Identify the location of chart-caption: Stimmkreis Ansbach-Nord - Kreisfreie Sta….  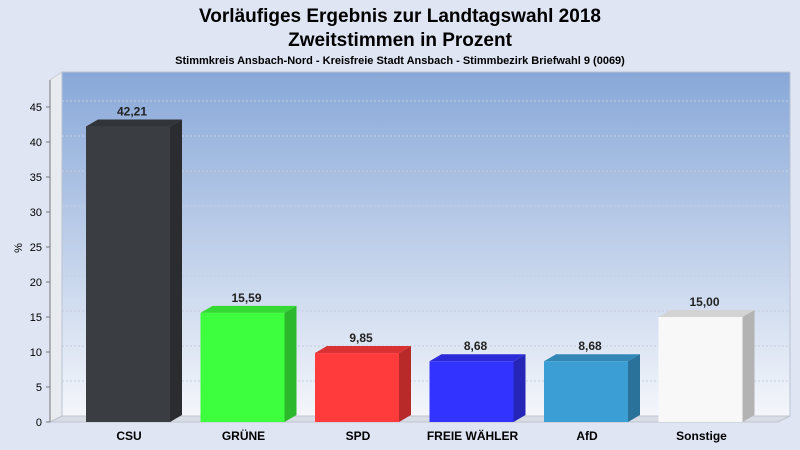
(400, 61).